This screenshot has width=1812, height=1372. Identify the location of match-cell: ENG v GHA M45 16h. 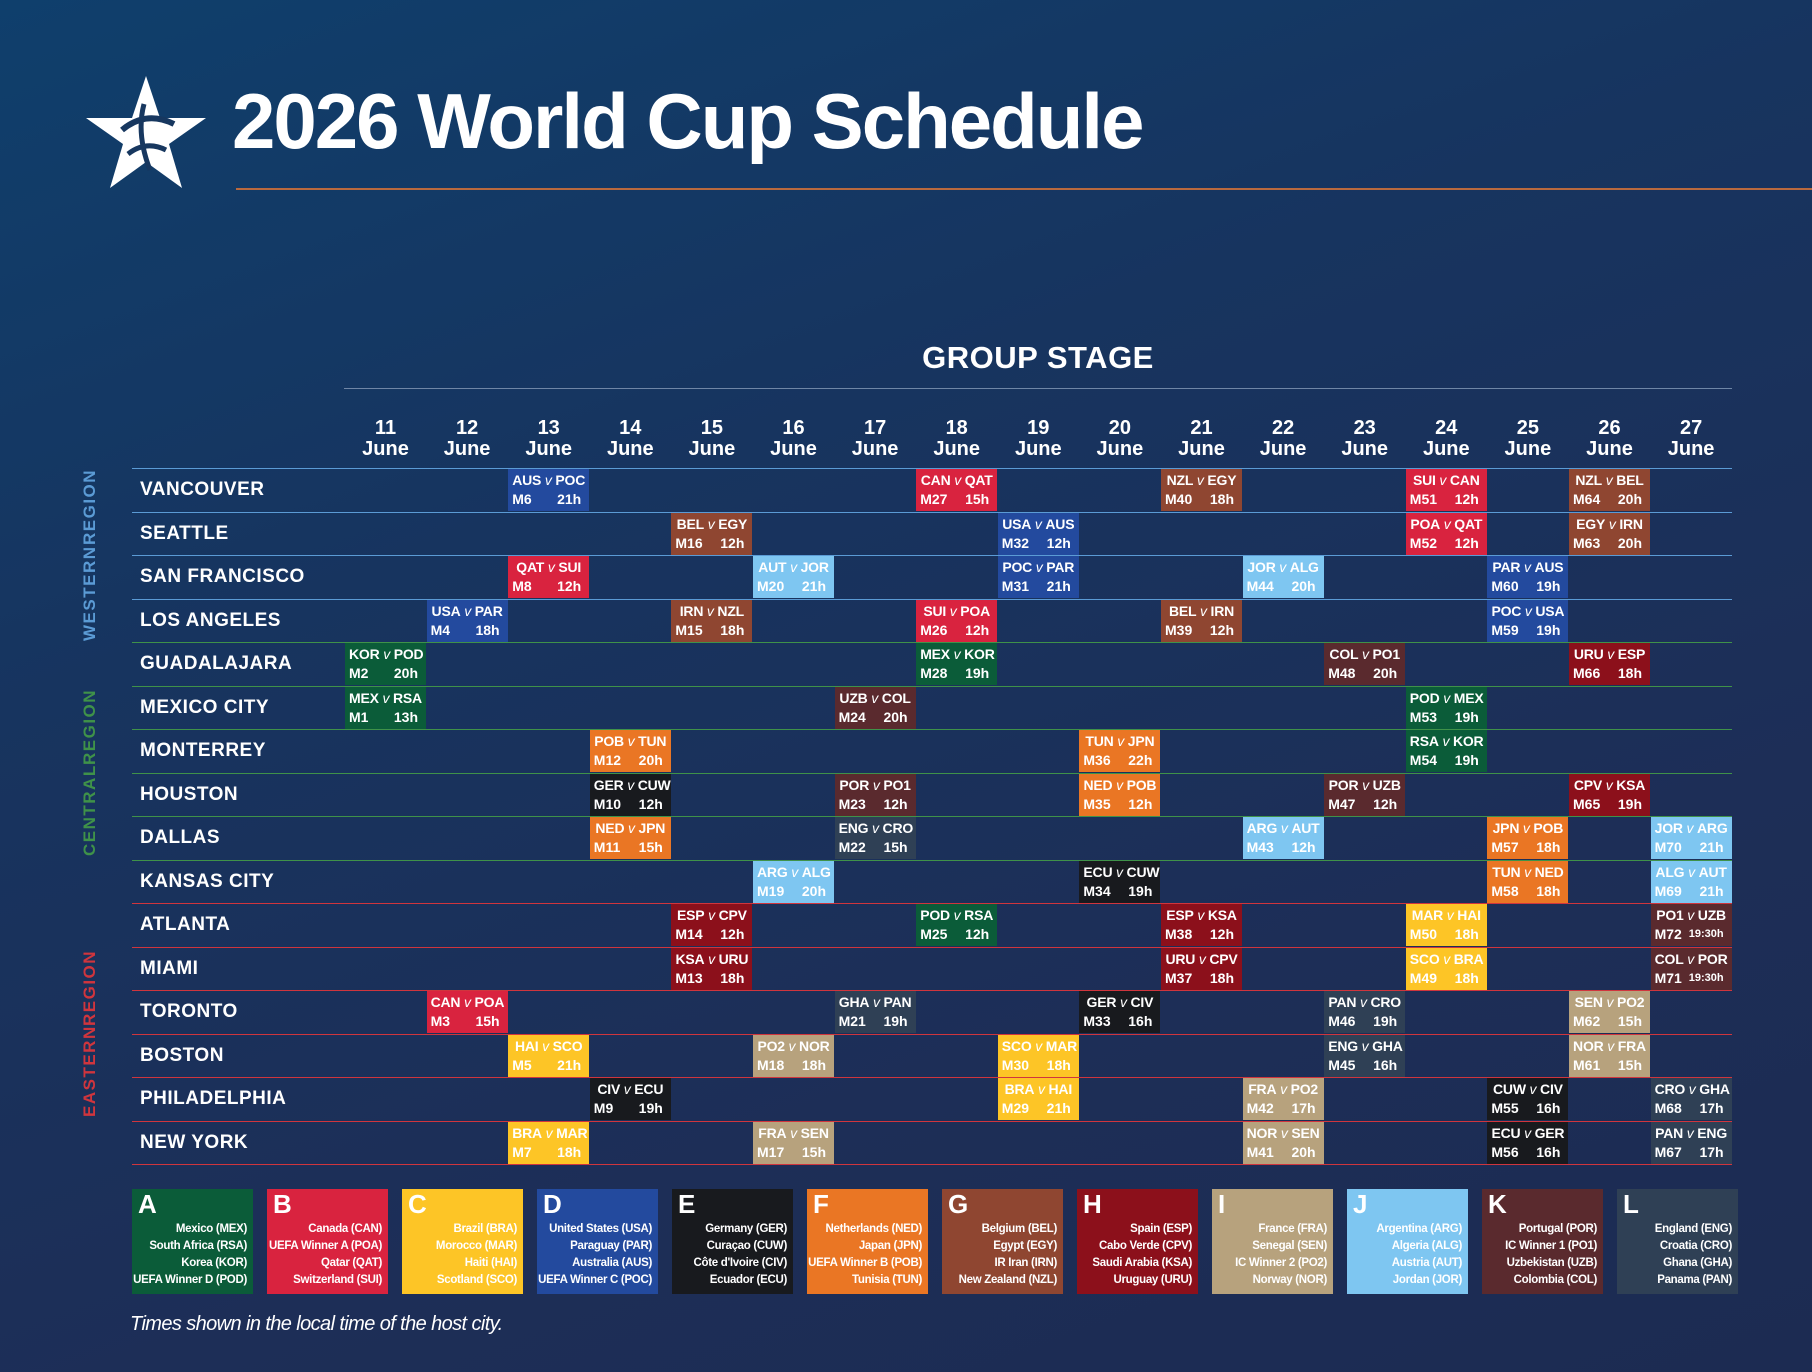
(1365, 1055).